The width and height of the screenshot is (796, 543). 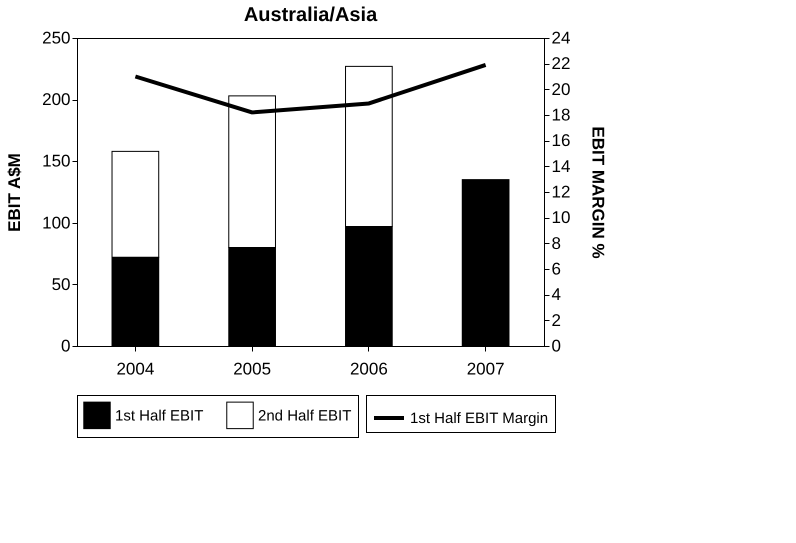 I want to click on y2-tick-label: 6, so click(x=556, y=269).